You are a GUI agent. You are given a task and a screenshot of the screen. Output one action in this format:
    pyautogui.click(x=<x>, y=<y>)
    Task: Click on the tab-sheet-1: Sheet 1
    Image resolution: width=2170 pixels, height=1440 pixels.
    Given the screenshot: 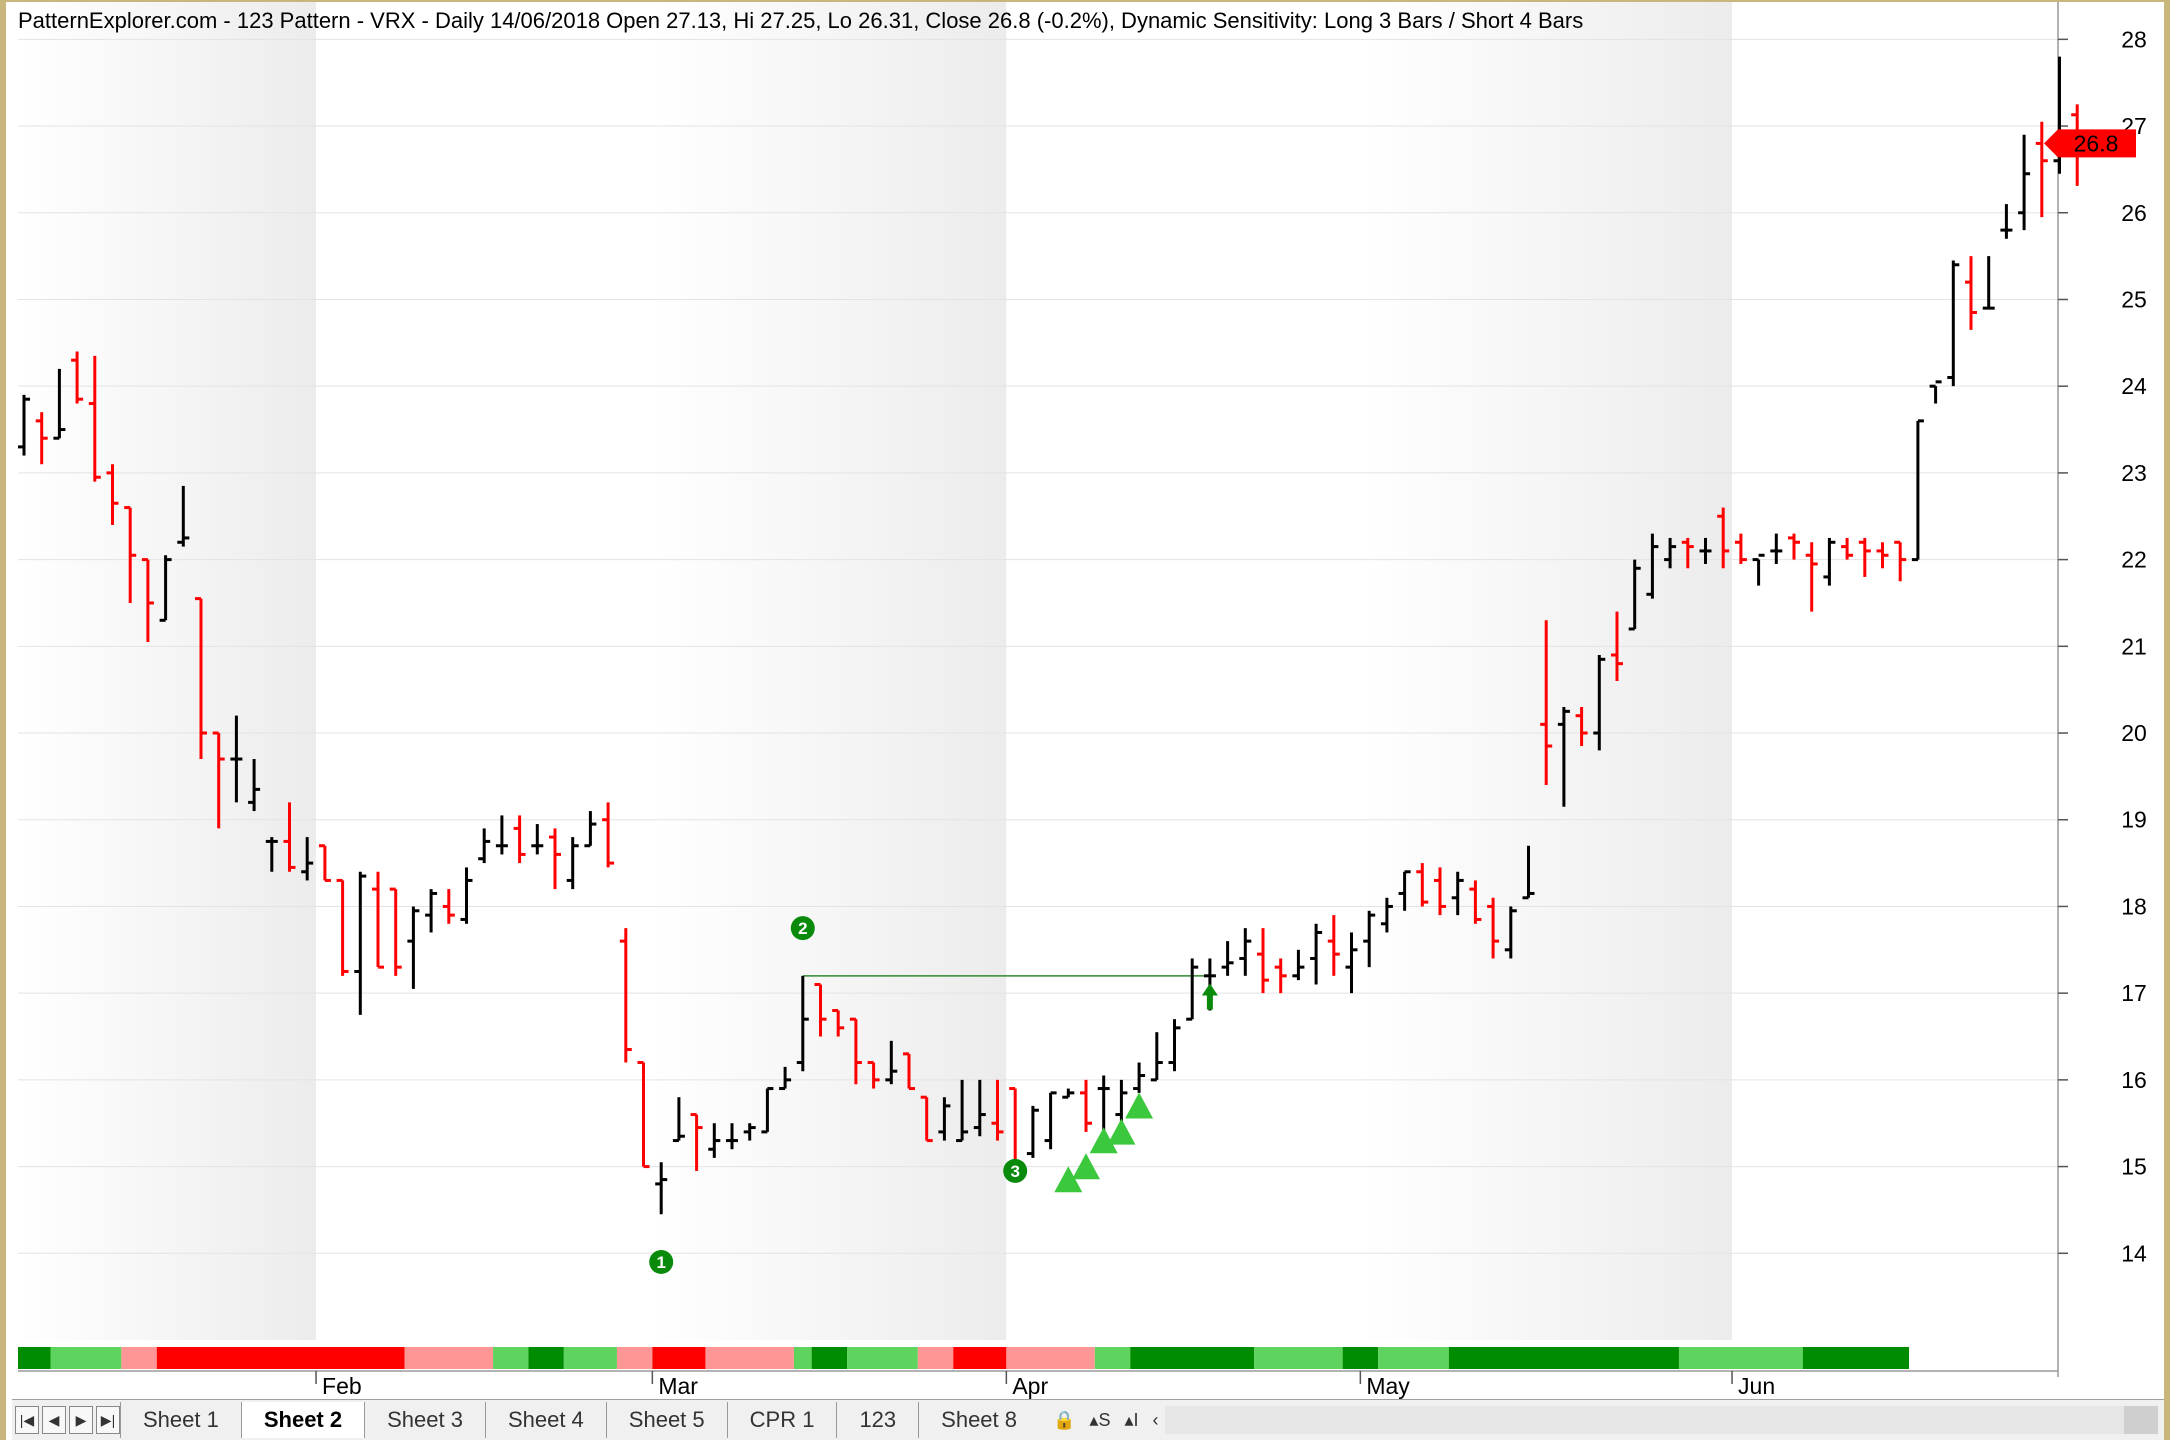 What is the action you would take?
    pyautogui.click(x=180, y=1420)
    